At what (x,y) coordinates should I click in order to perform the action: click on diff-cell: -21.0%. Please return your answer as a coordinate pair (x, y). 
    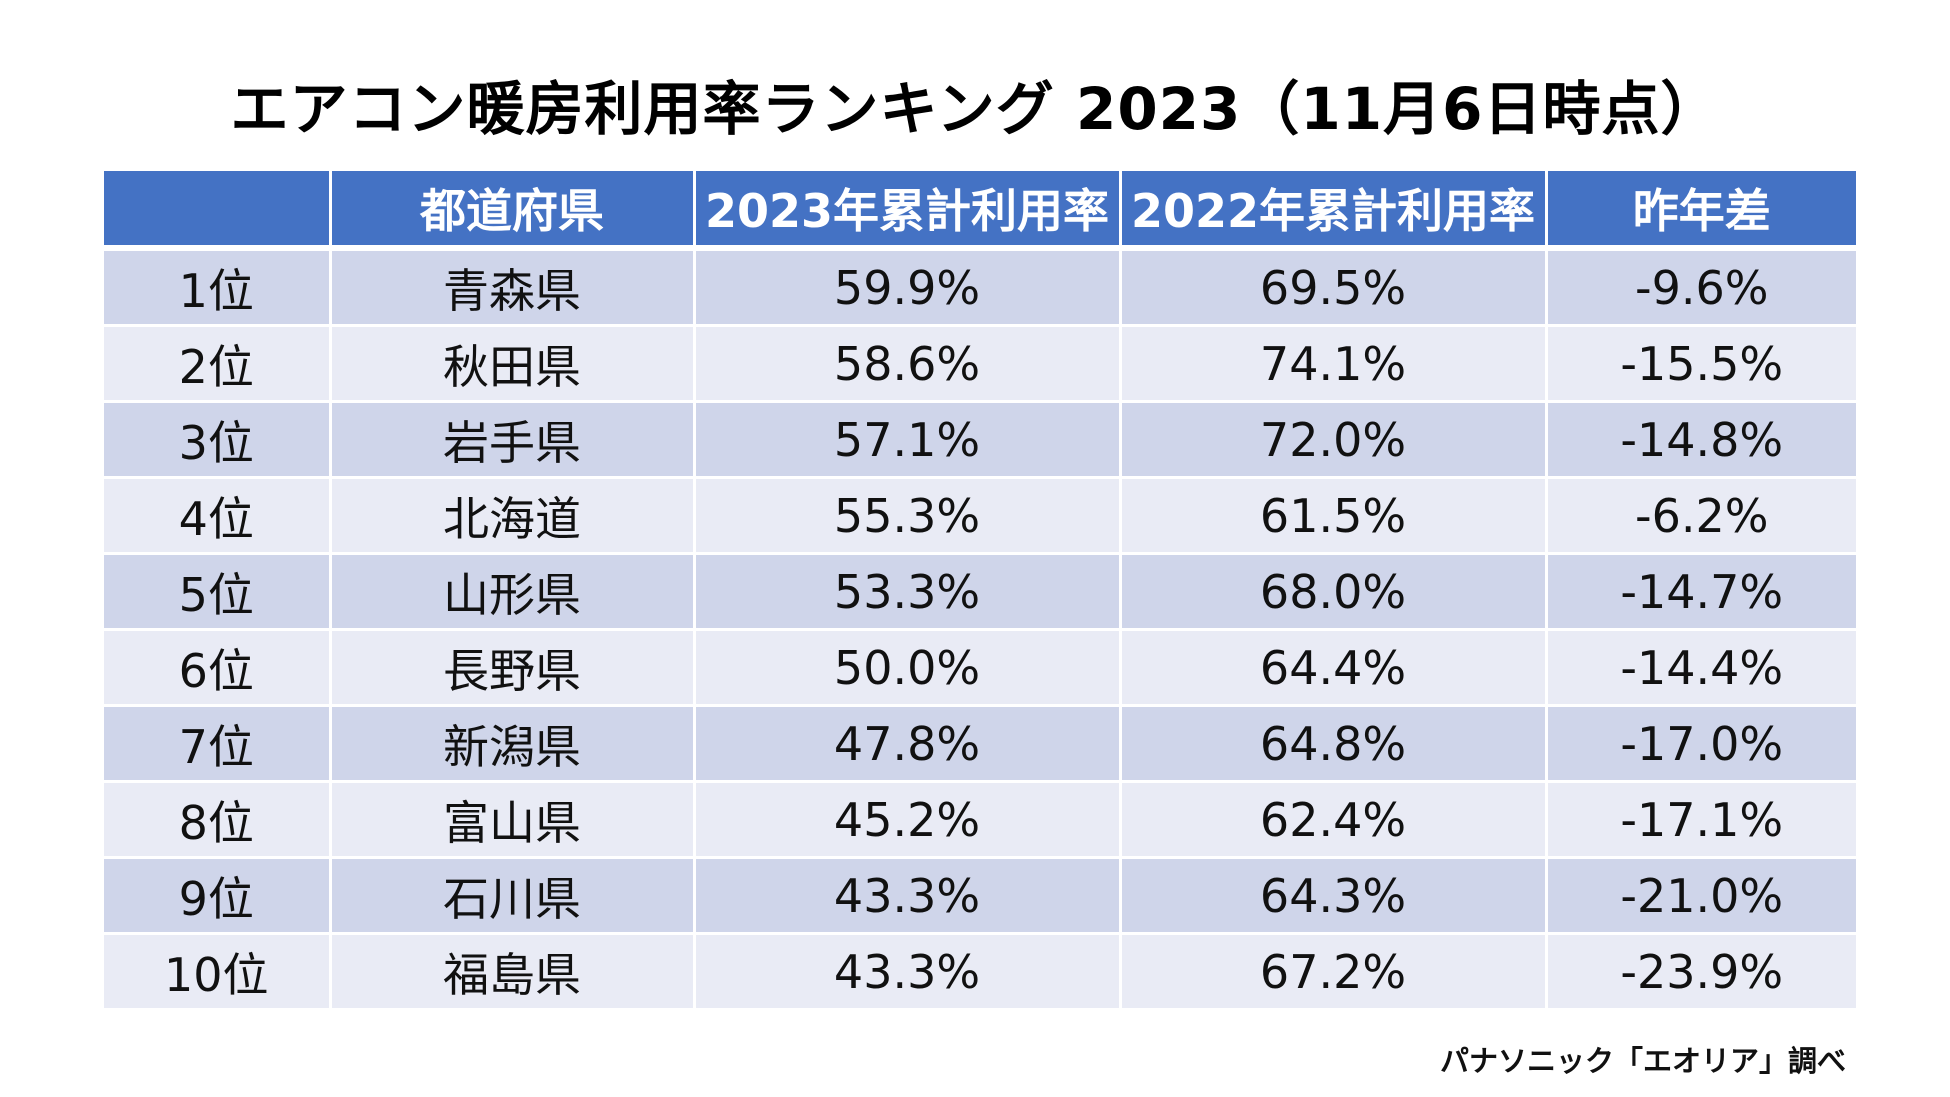
    Looking at the image, I should click on (1701, 896).